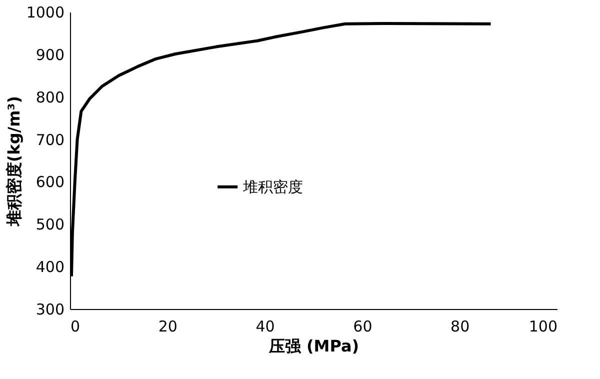 The image size is (600, 379). I want to click on y-tick-label: 900, so click(50, 55).